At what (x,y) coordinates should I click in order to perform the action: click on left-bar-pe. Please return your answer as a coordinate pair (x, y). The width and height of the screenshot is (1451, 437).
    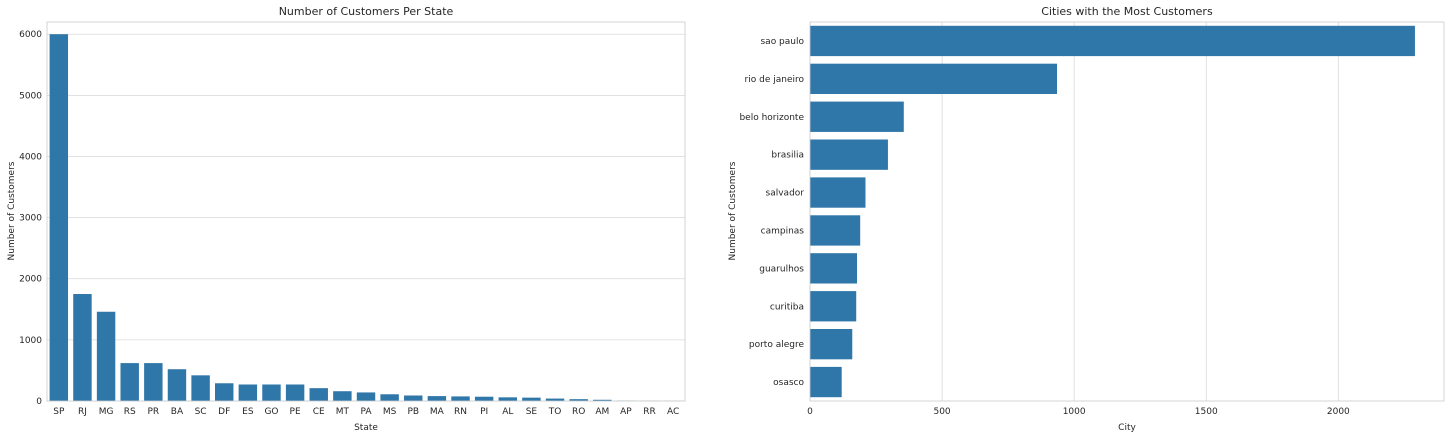
    Looking at the image, I should click on (295, 392).